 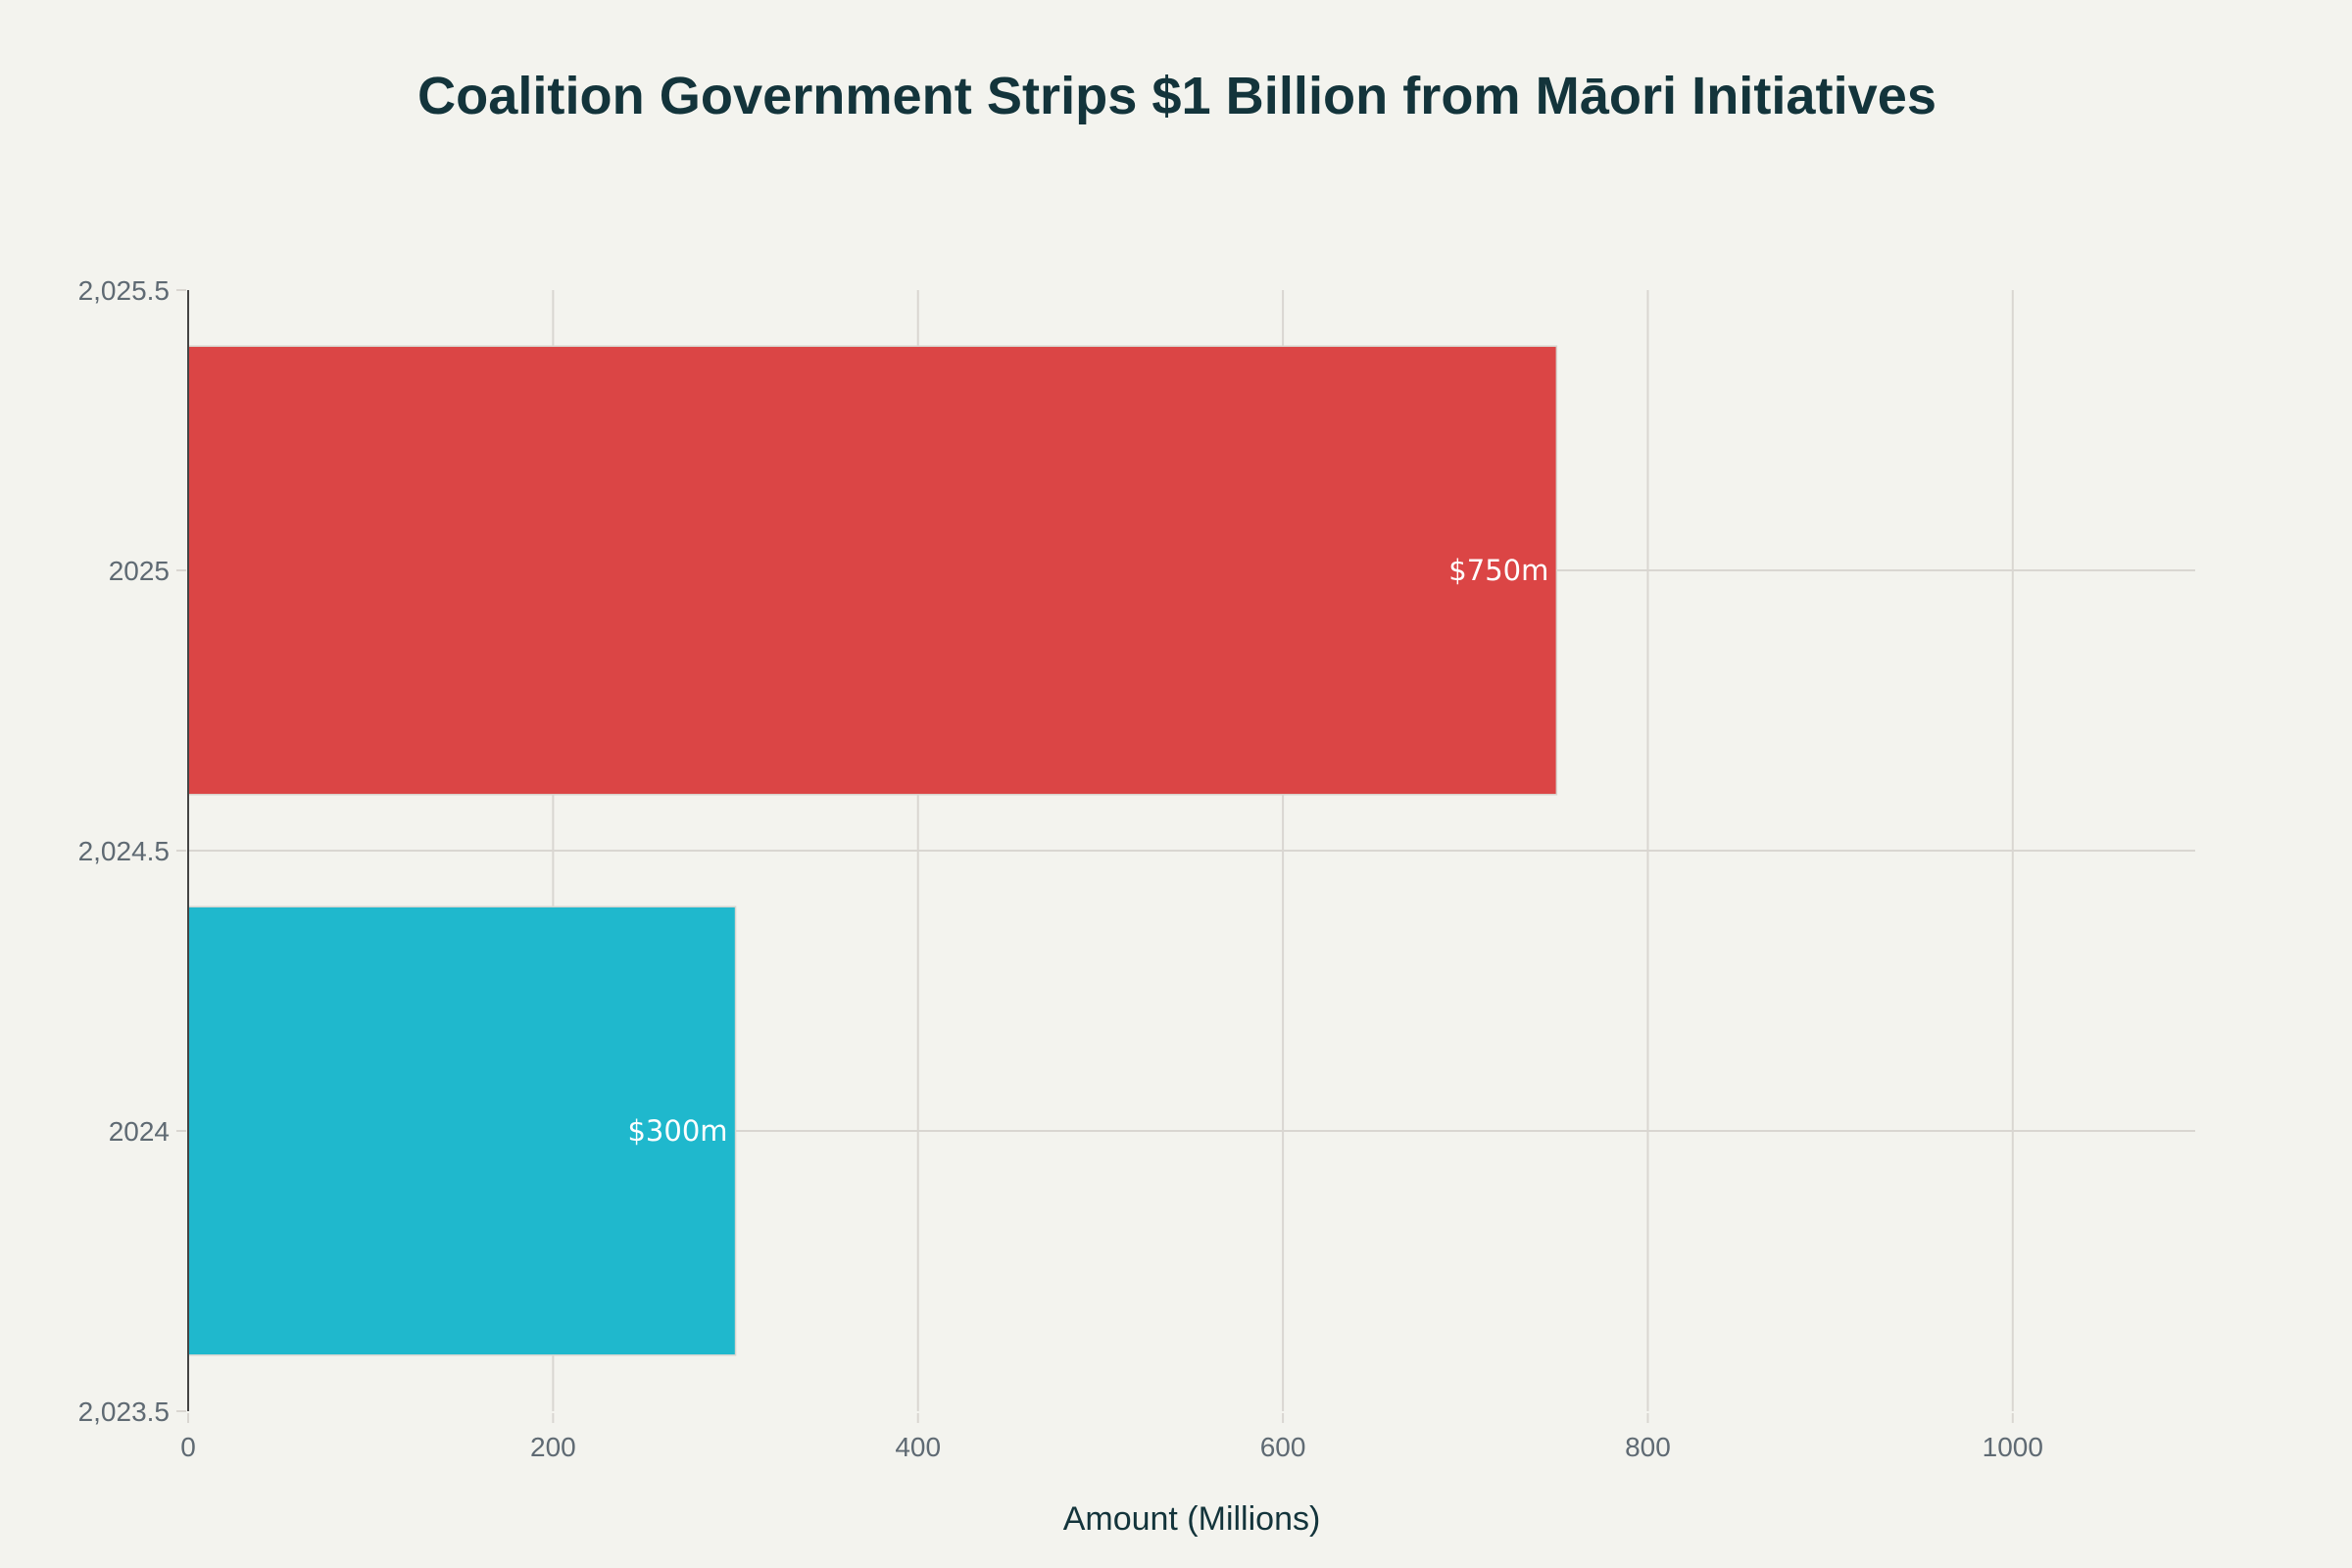 What do you see at coordinates (124, 290) in the screenshot?
I see `y-tick-label: 2,025.5` at bounding box center [124, 290].